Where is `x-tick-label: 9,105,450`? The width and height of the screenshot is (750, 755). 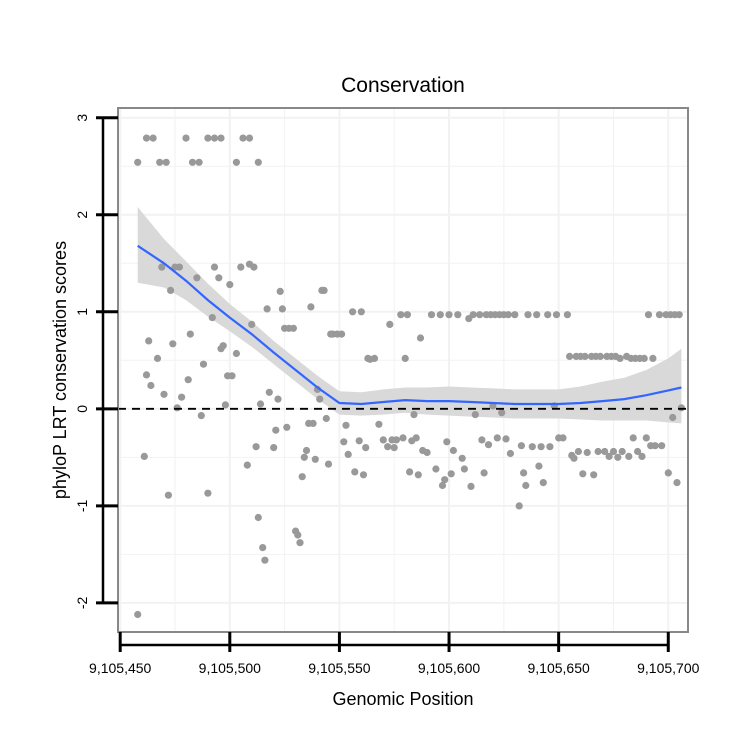 x-tick-label: 9,105,450 is located at coordinates (120, 668).